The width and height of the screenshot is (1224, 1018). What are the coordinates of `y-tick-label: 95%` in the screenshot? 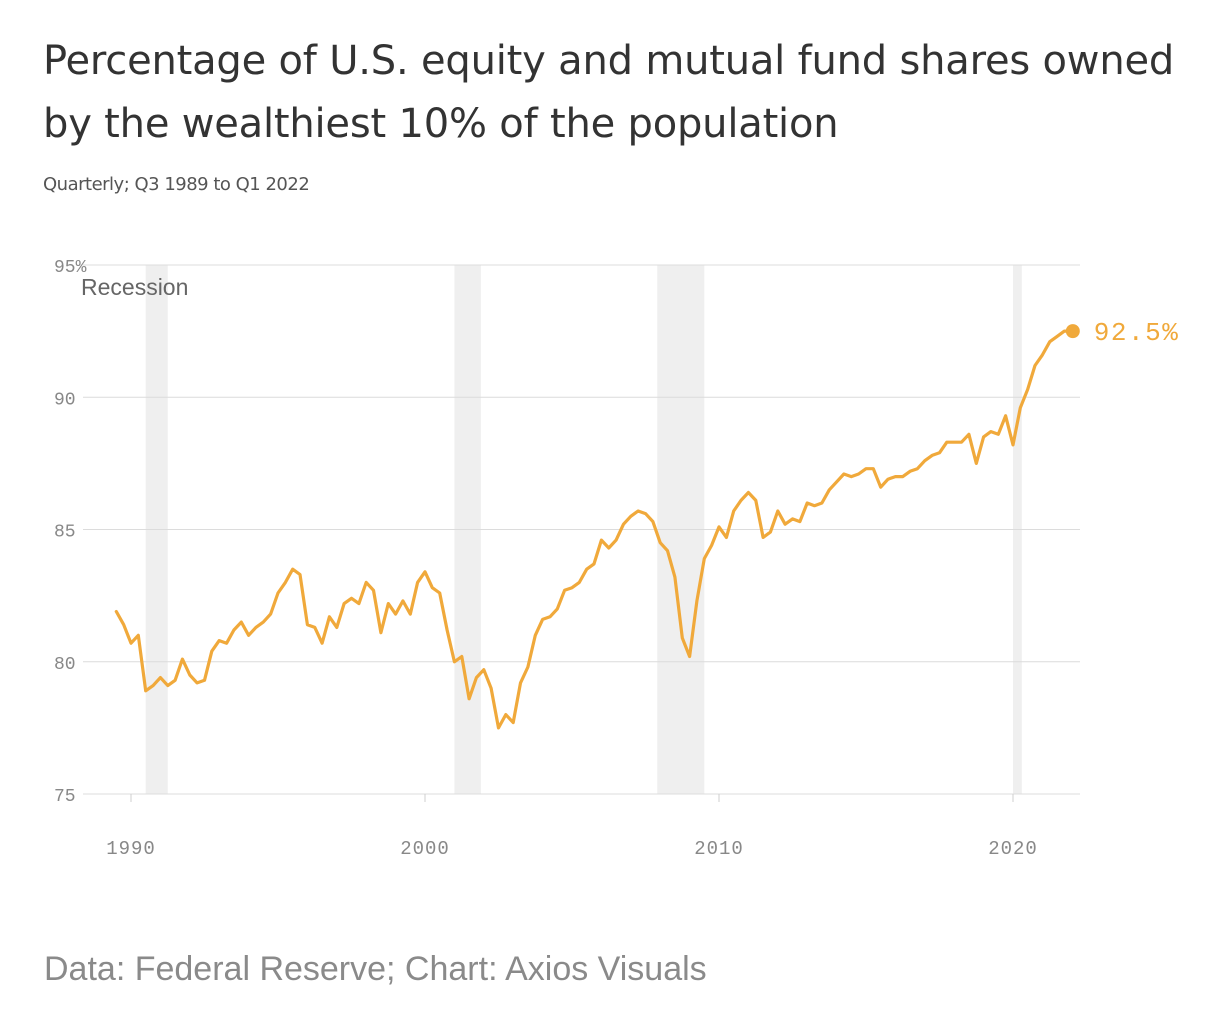 It's located at (70, 268).